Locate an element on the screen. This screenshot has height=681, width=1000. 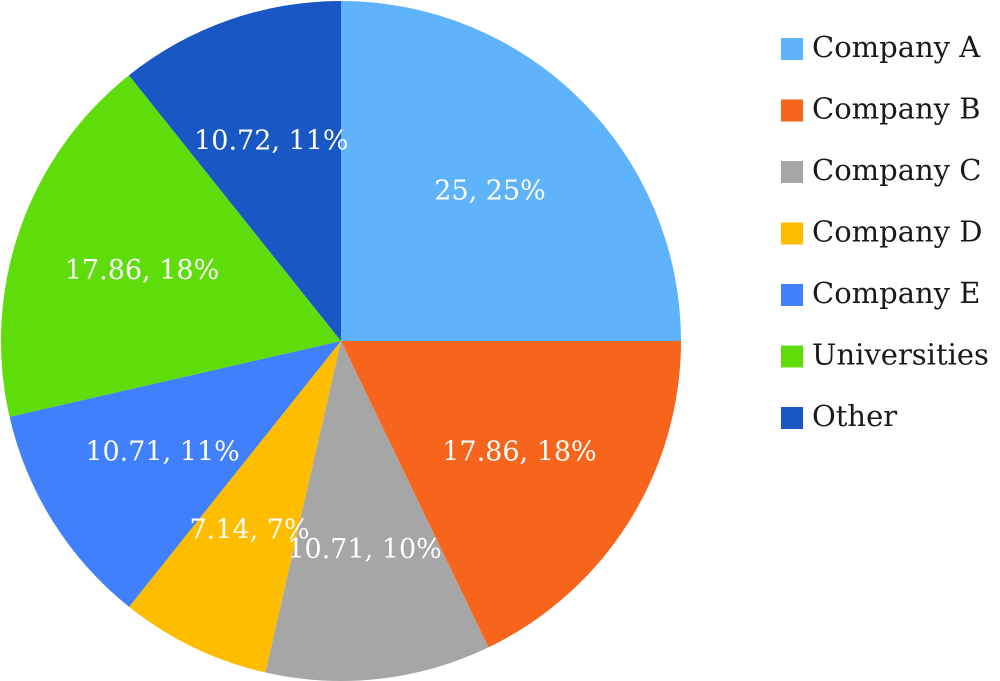
legend-label: Company A is located at coordinates (896, 47).